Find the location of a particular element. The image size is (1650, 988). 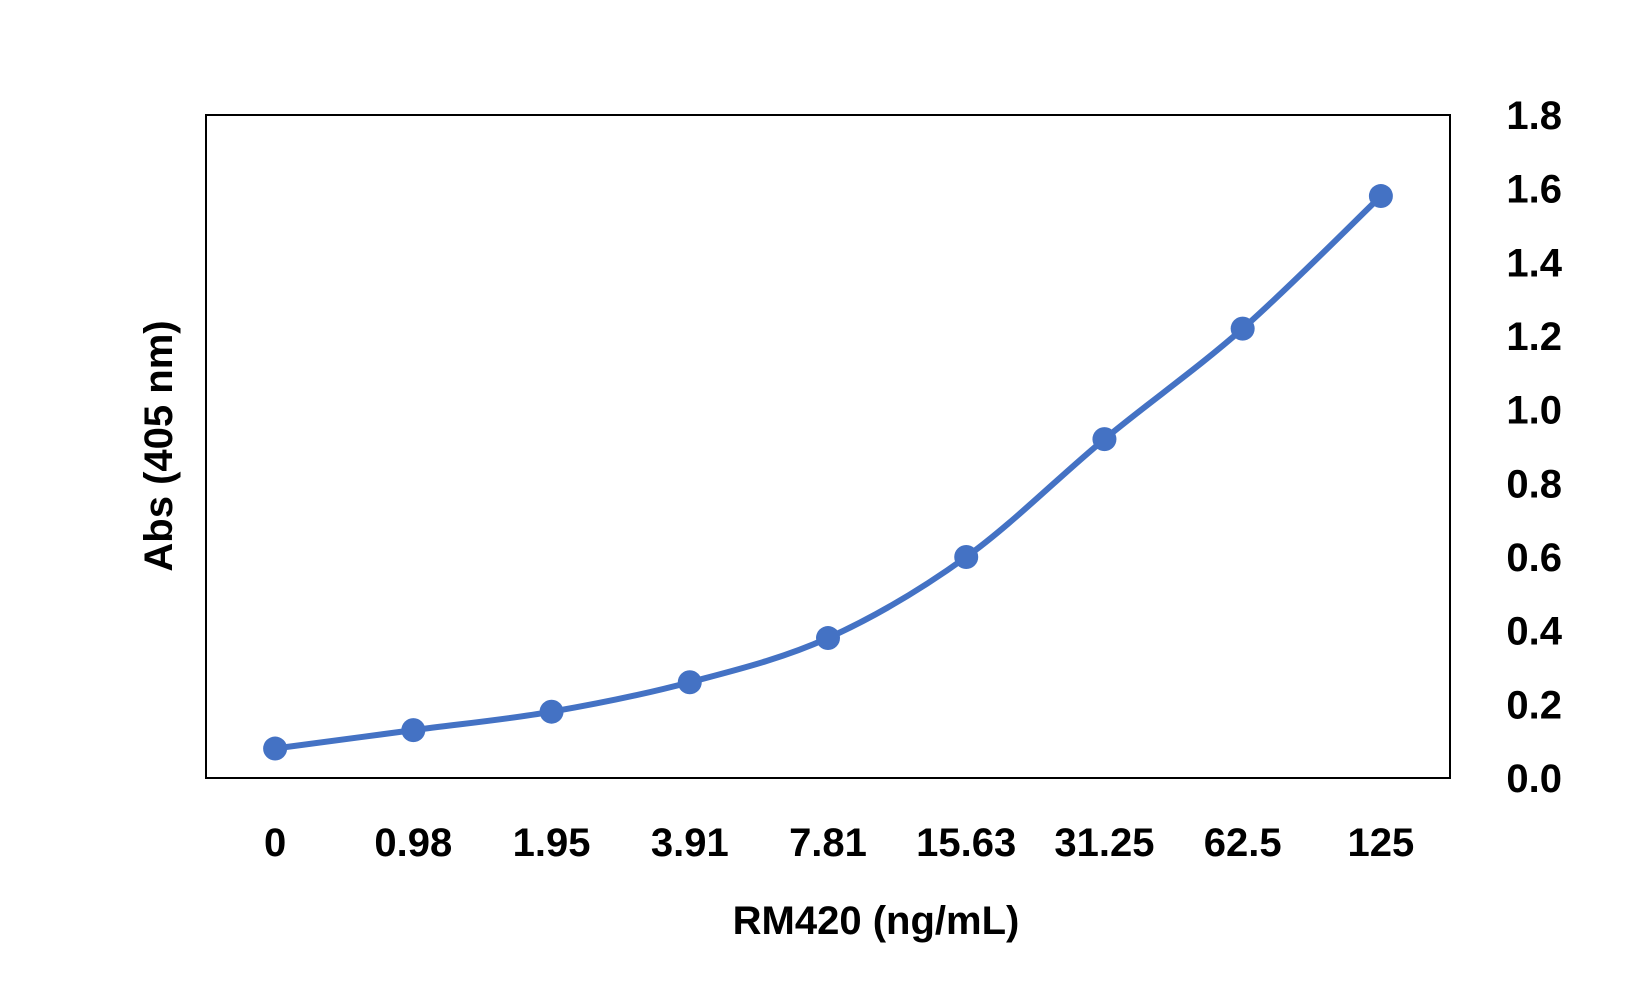

x-tick-label: 125 is located at coordinates (1381, 843).